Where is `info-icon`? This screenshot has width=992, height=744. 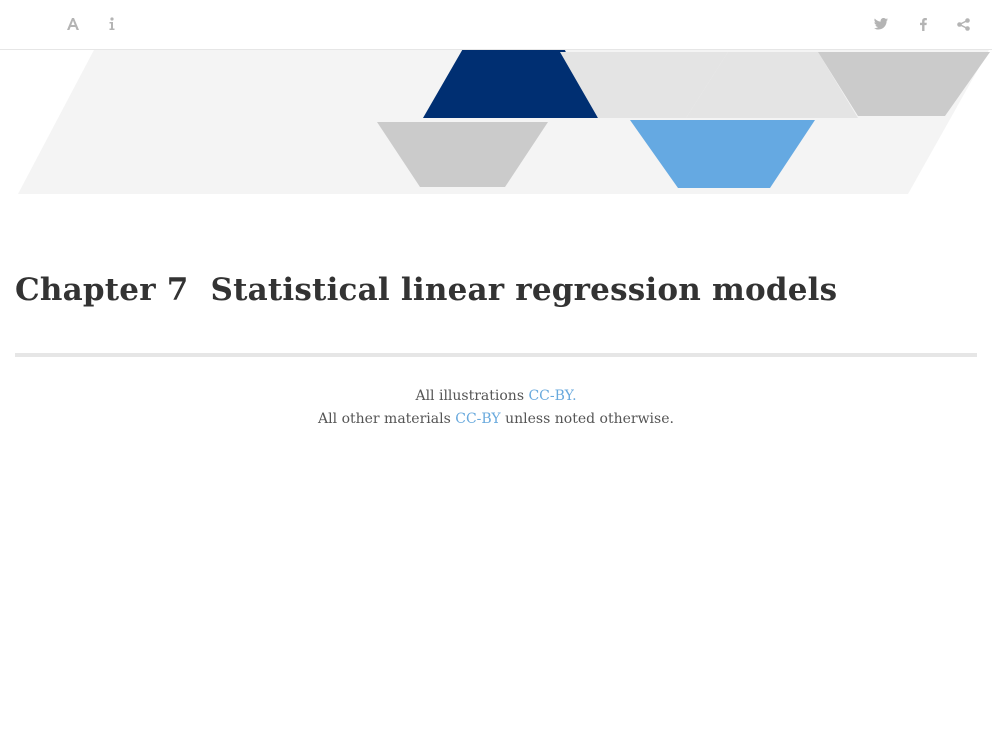
info-icon is located at coordinates (112, 24).